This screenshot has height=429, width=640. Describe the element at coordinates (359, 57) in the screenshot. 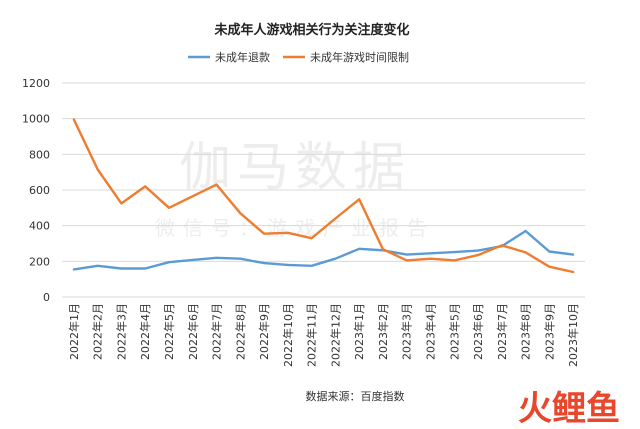

I see `legend-label: 未成年游戏时间限制` at that location.